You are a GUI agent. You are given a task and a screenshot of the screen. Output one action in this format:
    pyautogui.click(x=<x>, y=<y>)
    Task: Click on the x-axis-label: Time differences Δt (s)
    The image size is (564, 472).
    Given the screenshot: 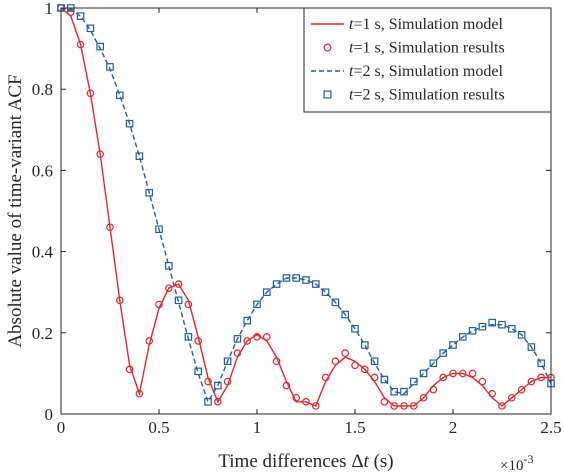 What is the action you would take?
    pyautogui.click(x=305, y=461)
    